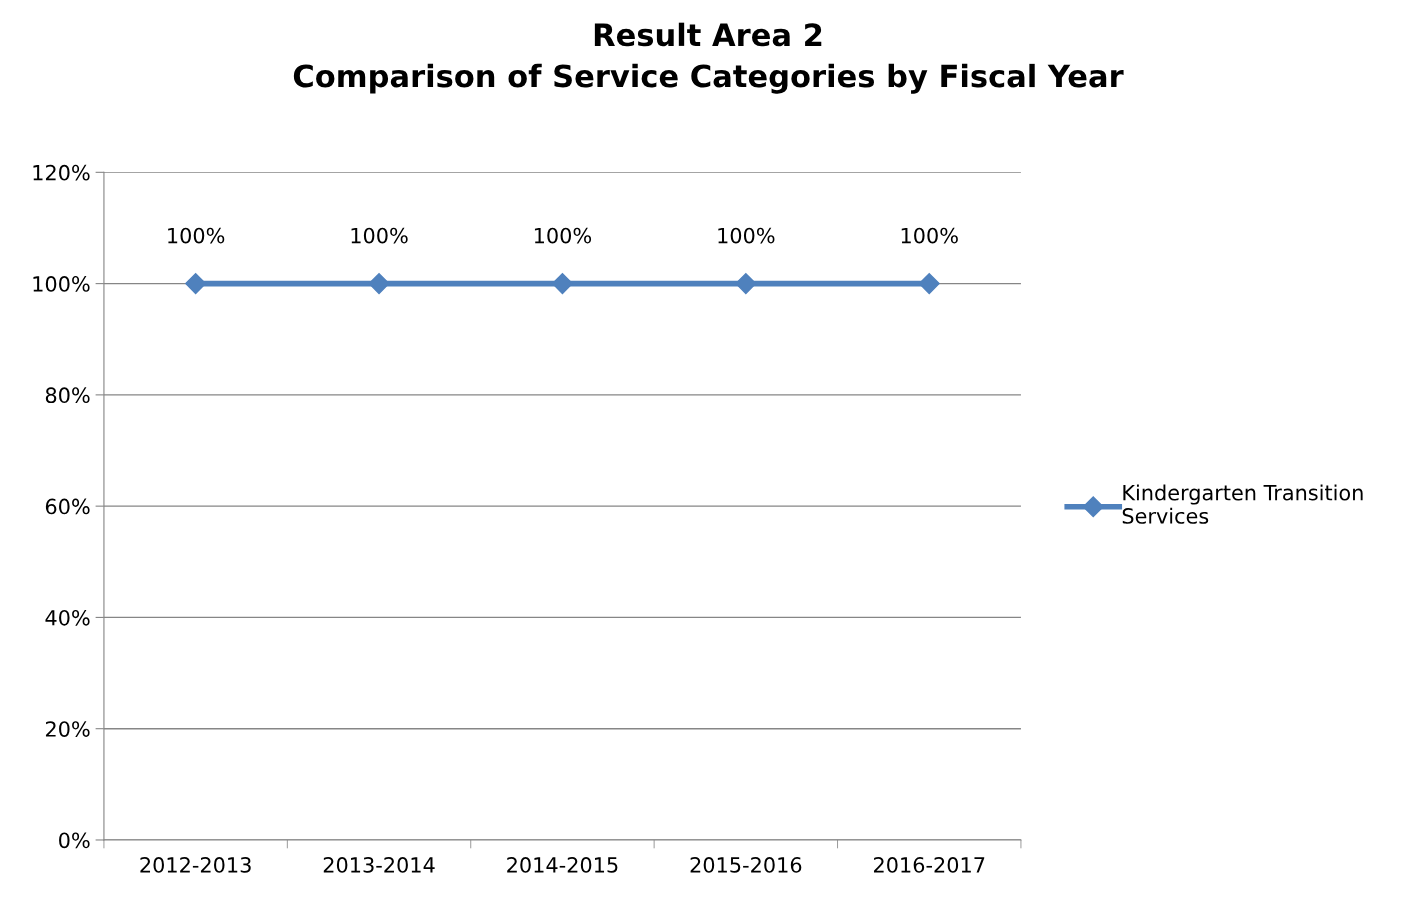  What do you see at coordinates (929, 865) in the screenshot?
I see `x-tick-label: 2016-2017` at bounding box center [929, 865].